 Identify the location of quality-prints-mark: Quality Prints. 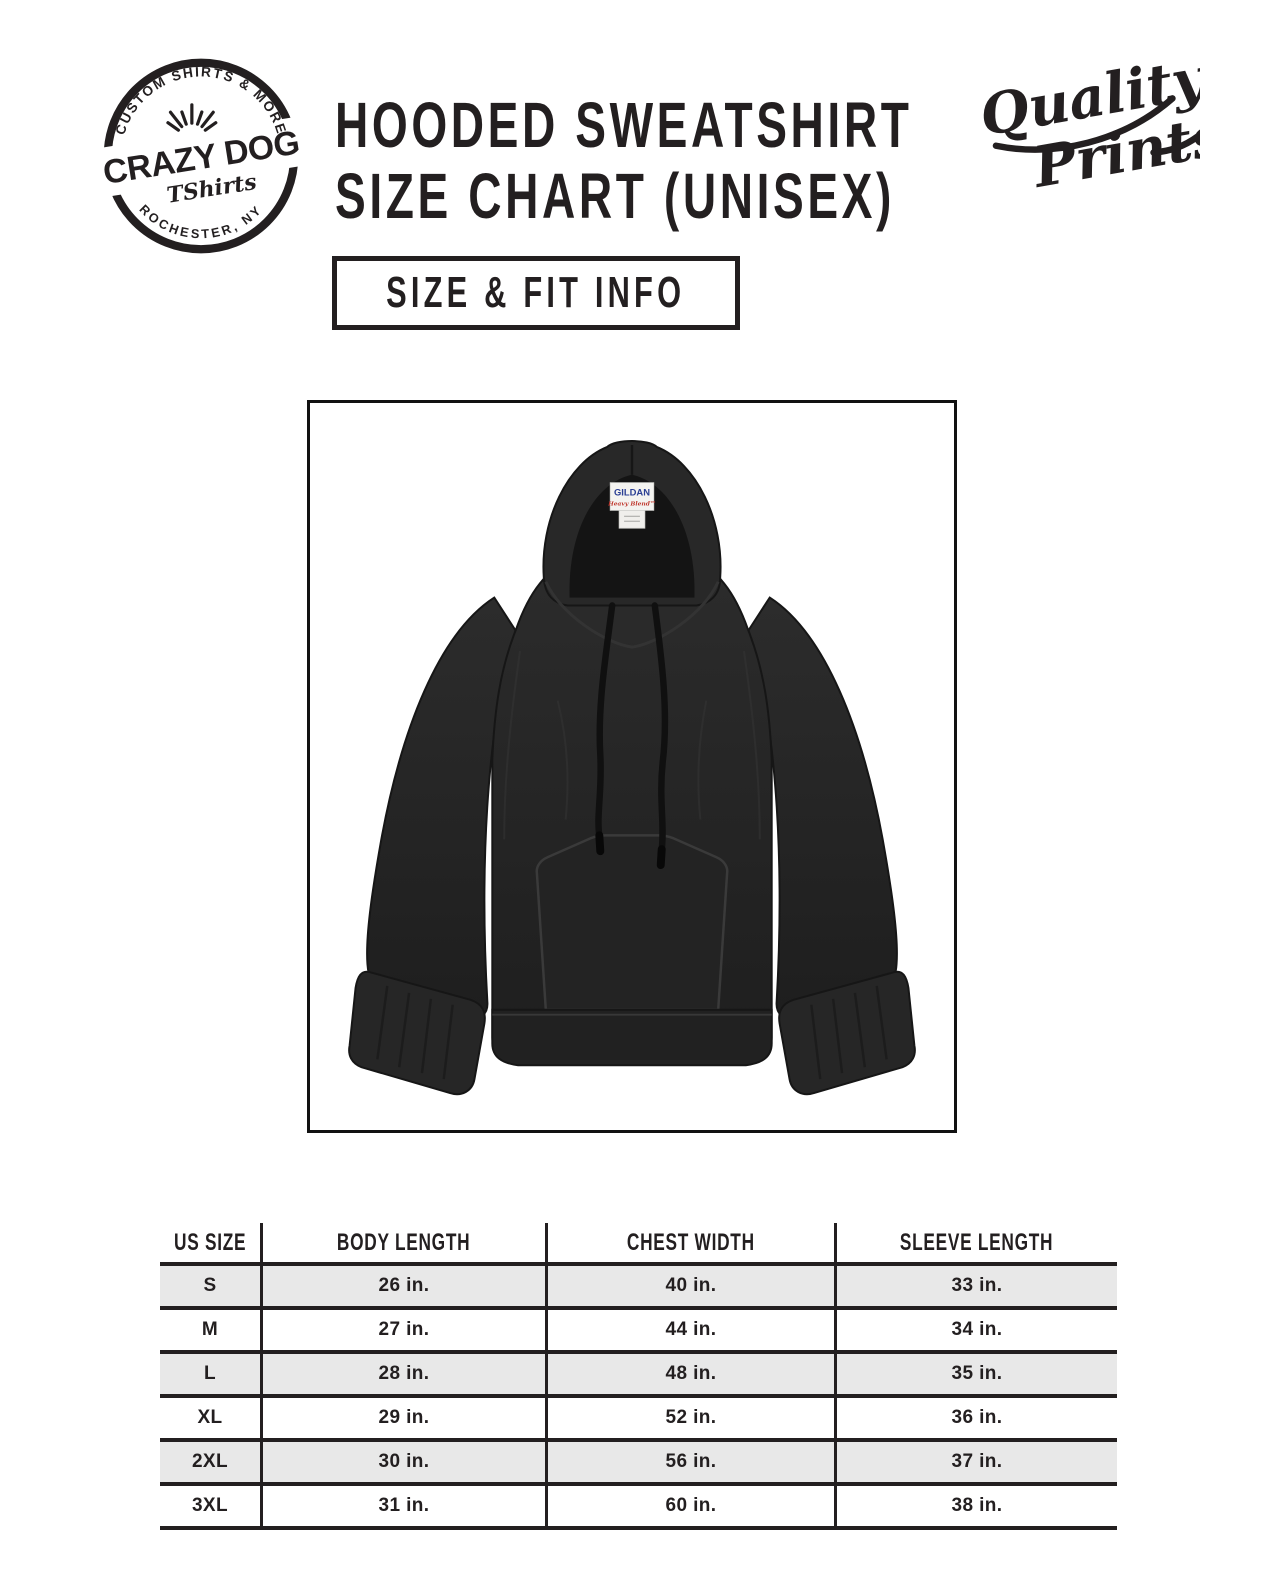
(1086, 138).